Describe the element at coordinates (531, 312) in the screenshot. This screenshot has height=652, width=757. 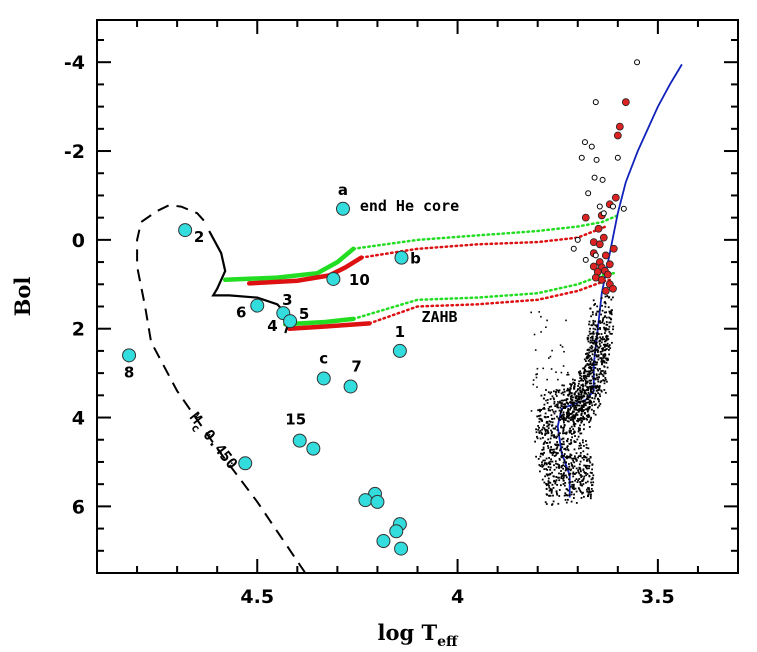
I see `sg-star-dot` at that location.